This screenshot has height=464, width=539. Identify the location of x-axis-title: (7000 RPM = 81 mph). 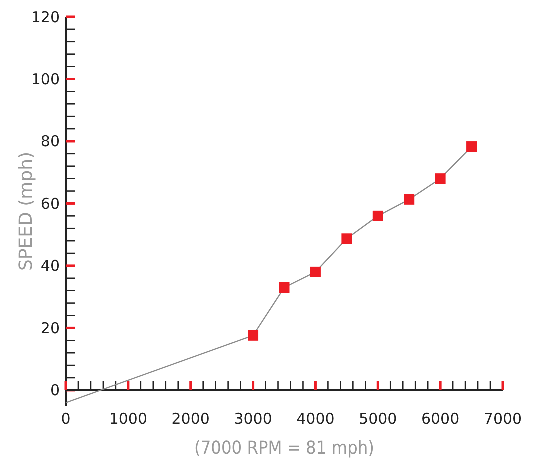
(284, 448).